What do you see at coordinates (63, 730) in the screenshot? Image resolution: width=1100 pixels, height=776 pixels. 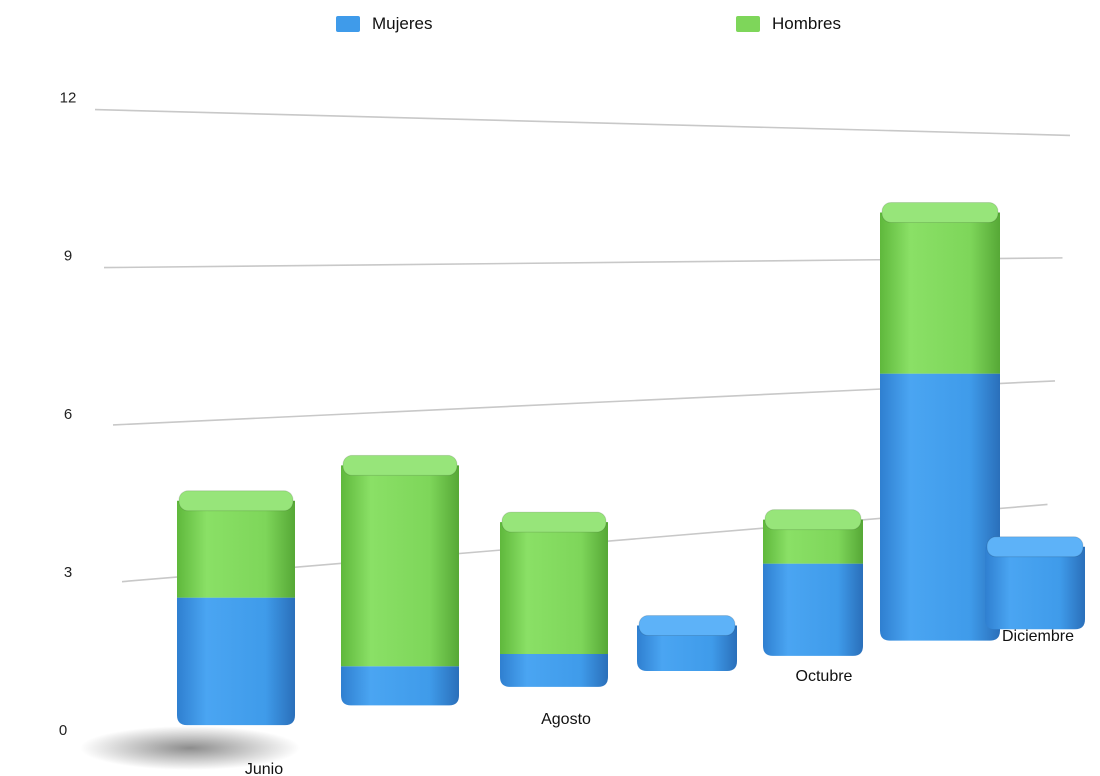 I see `y-tick-label-0: 0` at bounding box center [63, 730].